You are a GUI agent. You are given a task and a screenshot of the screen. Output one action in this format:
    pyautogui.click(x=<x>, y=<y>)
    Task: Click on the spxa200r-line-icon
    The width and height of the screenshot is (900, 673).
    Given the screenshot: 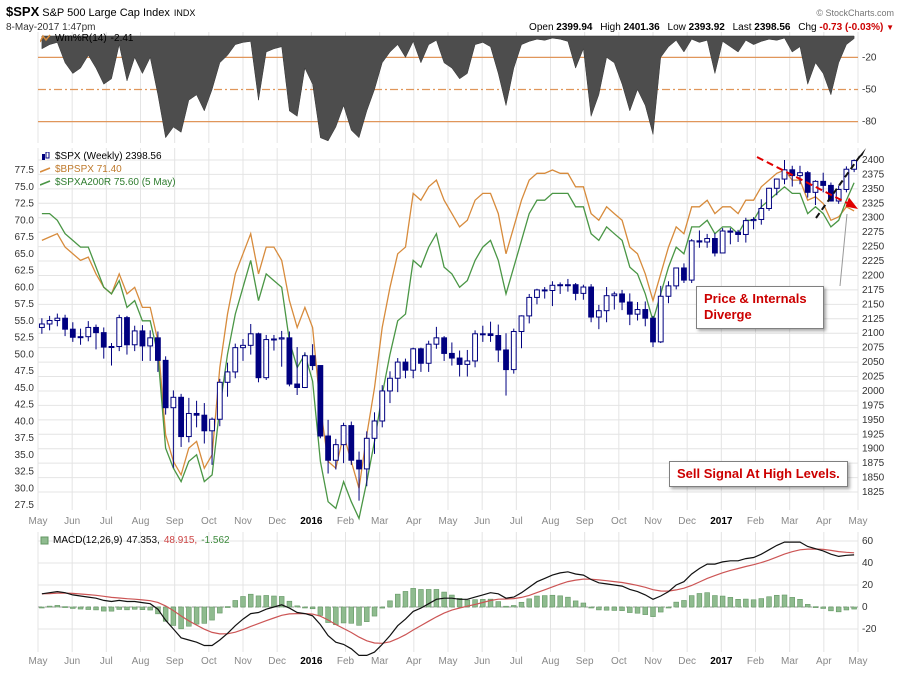 What is the action you would take?
    pyautogui.click(x=45, y=182)
    